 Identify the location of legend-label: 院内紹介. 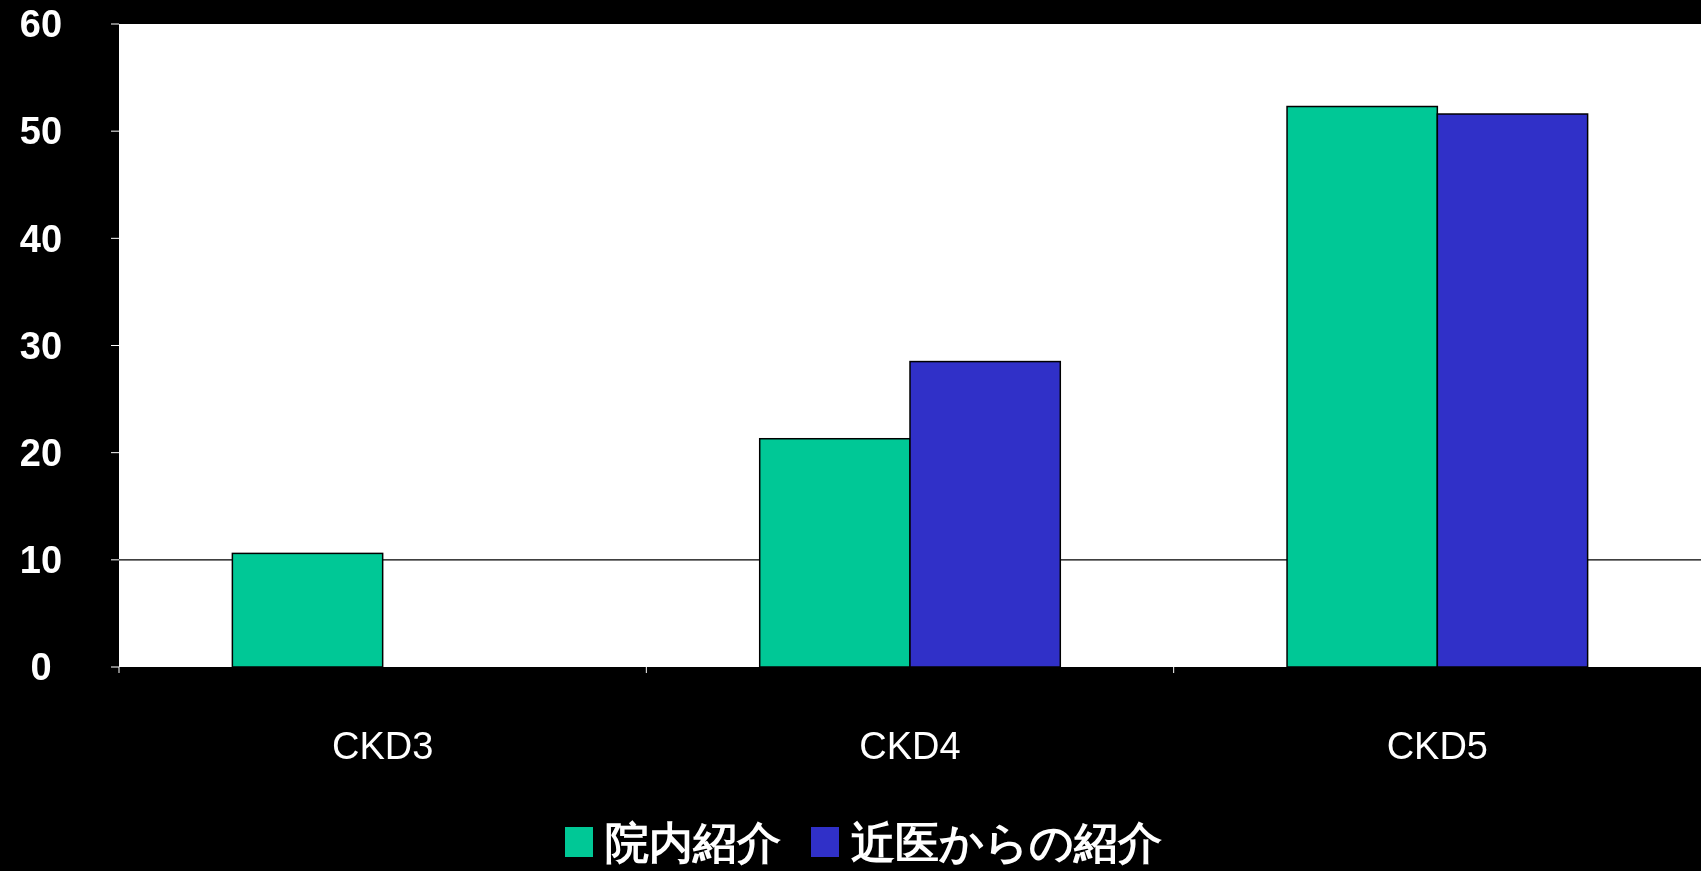
(693, 842).